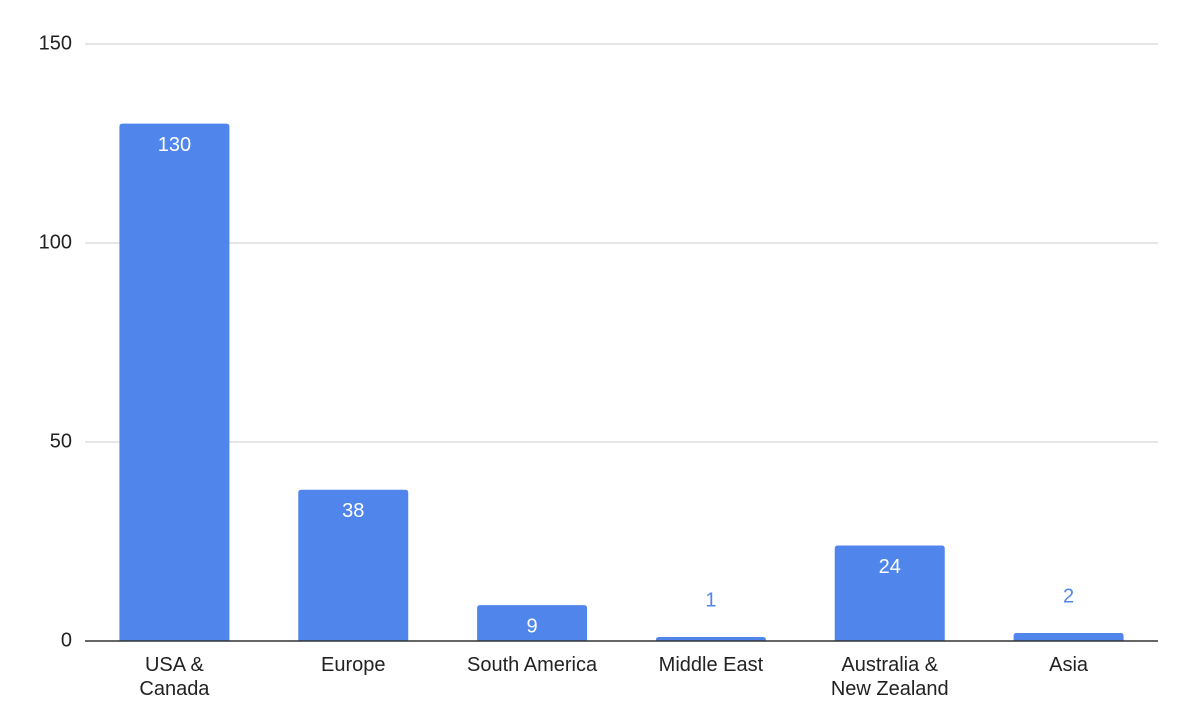  Describe the element at coordinates (55, 242) in the screenshot. I see `y-tick-label: 100` at that location.